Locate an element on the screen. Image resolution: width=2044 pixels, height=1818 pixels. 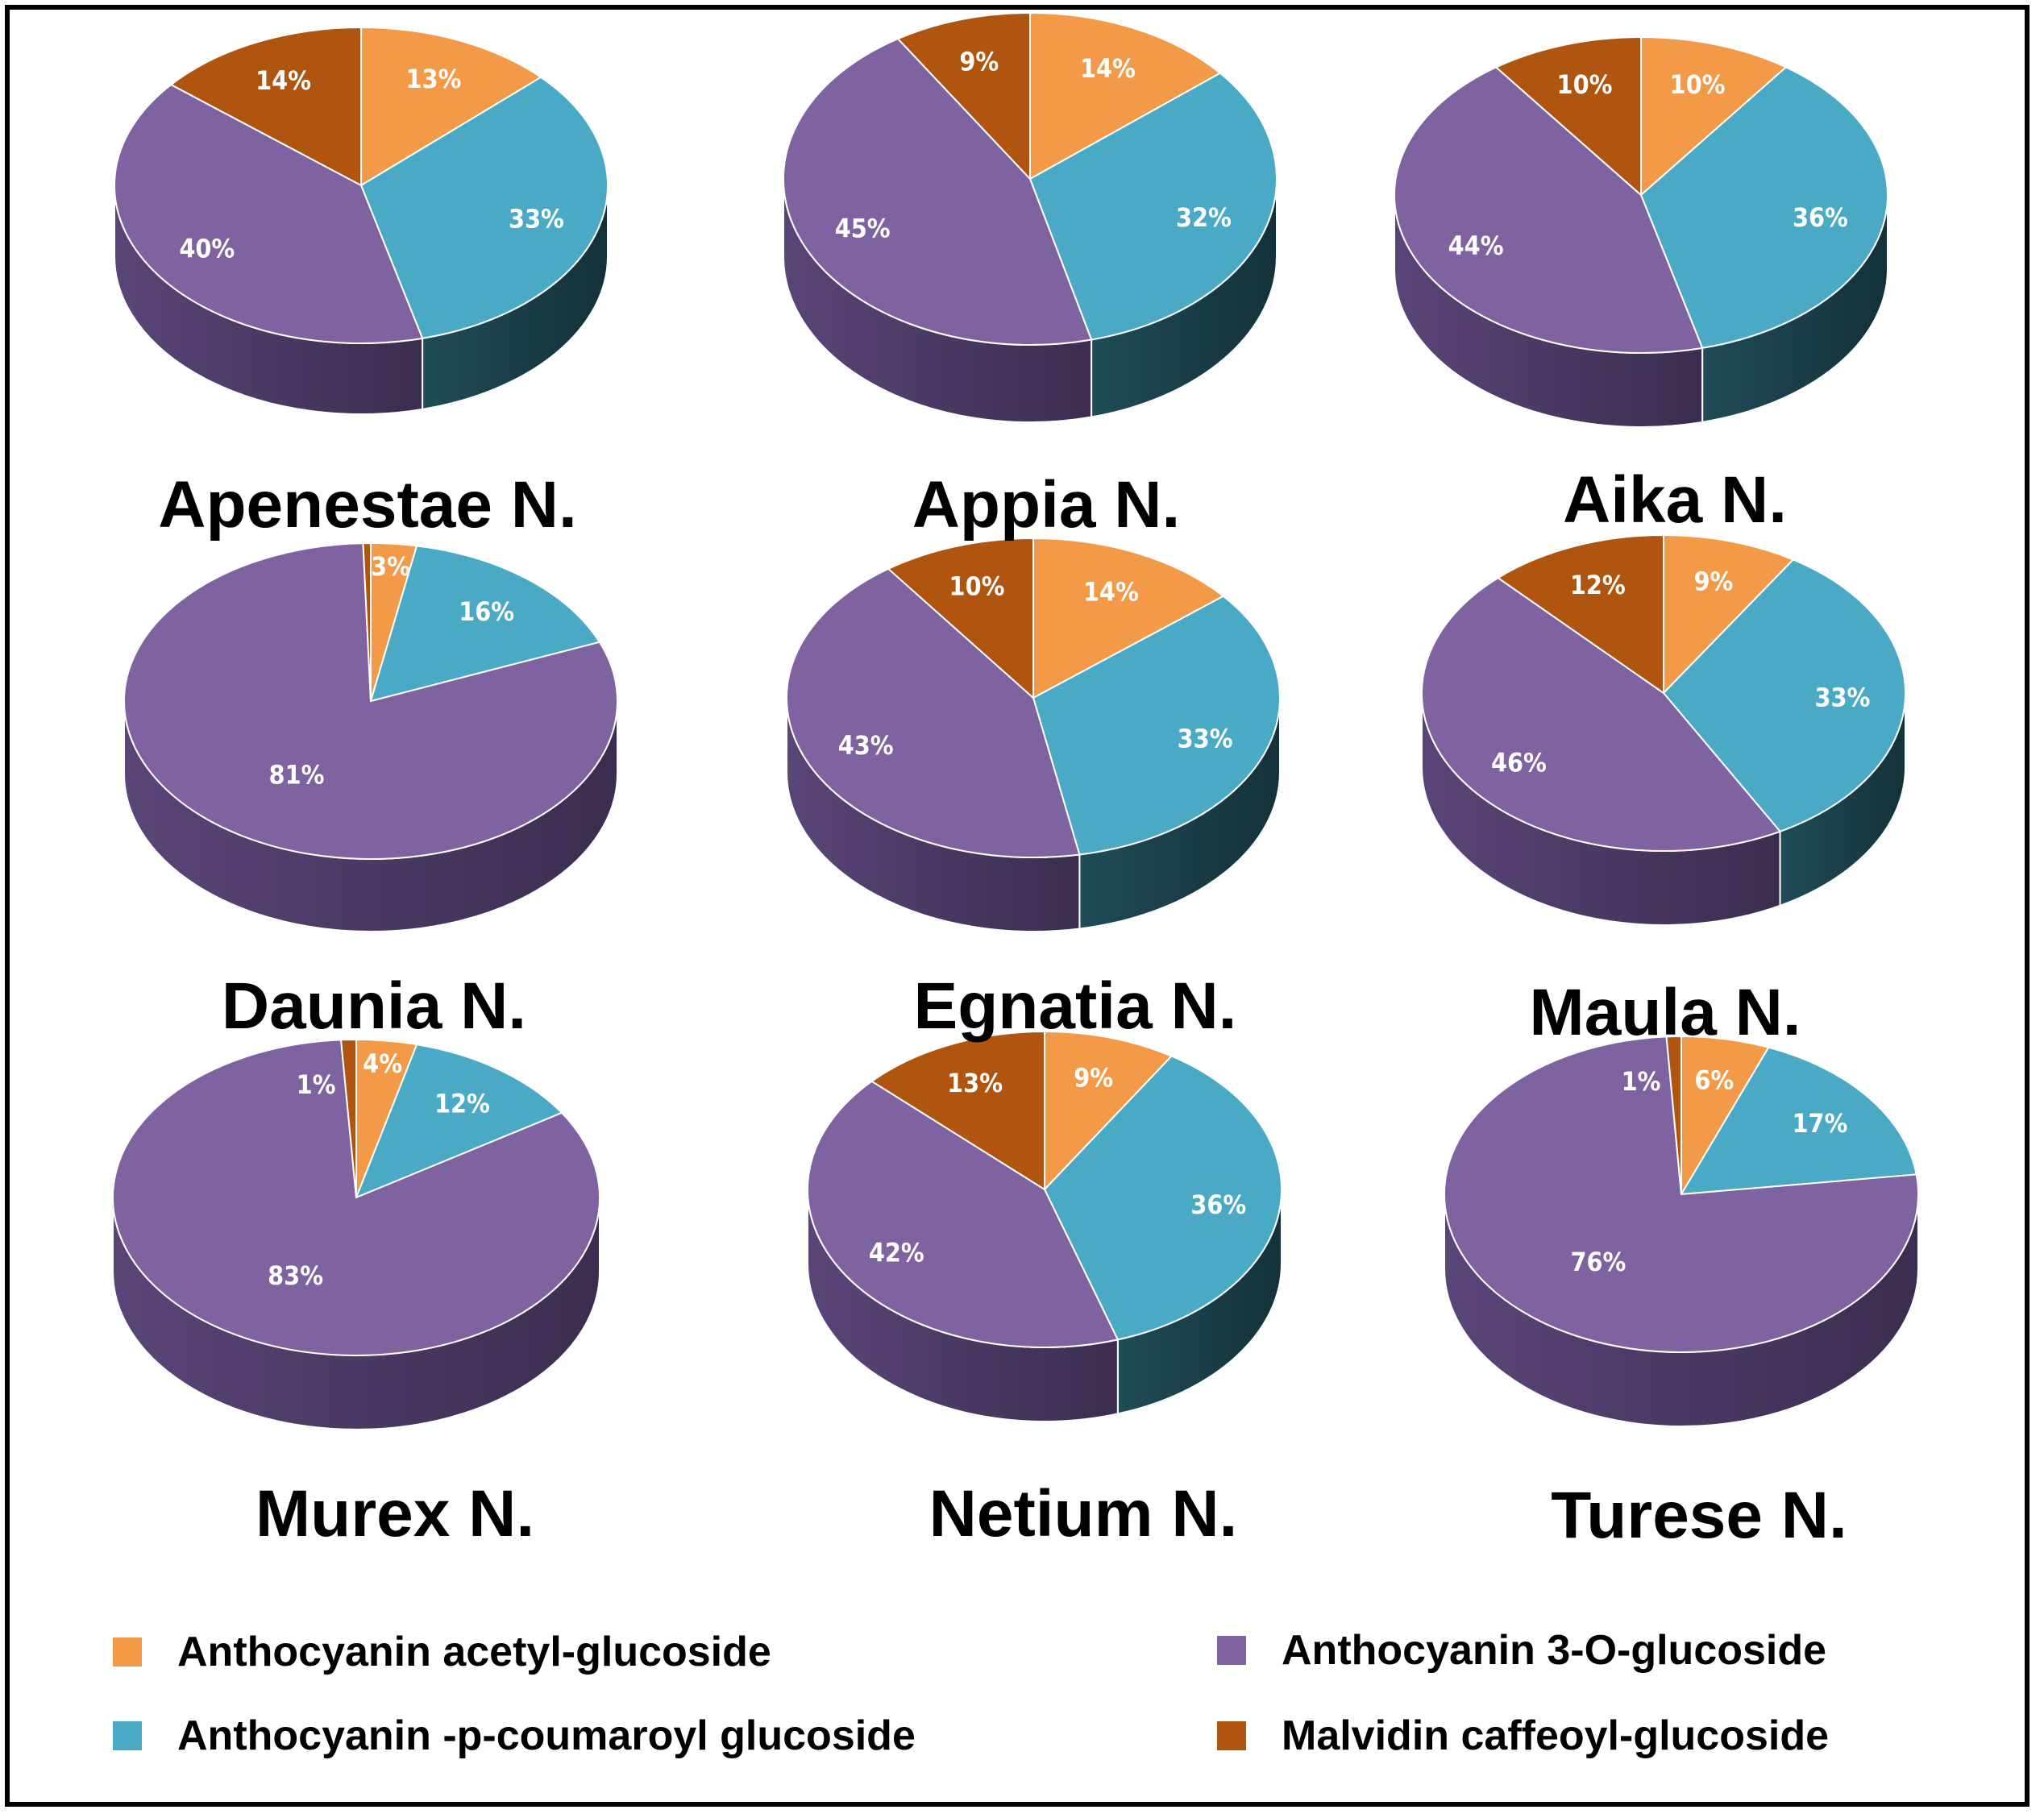
pie-egnatia-label-caffeoyl: 10% is located at coordinates (977, 586).